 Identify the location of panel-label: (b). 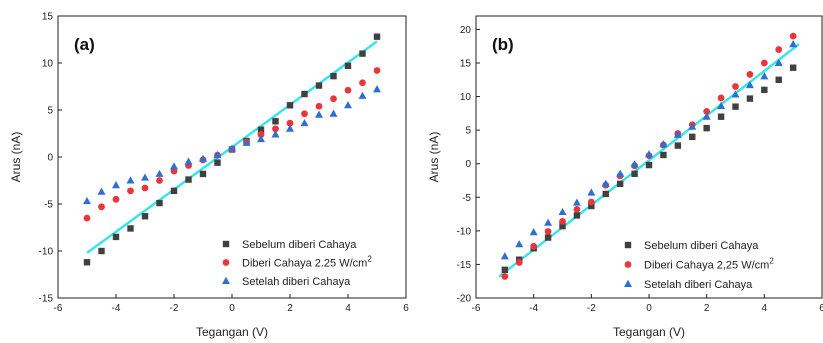
(503, 44).